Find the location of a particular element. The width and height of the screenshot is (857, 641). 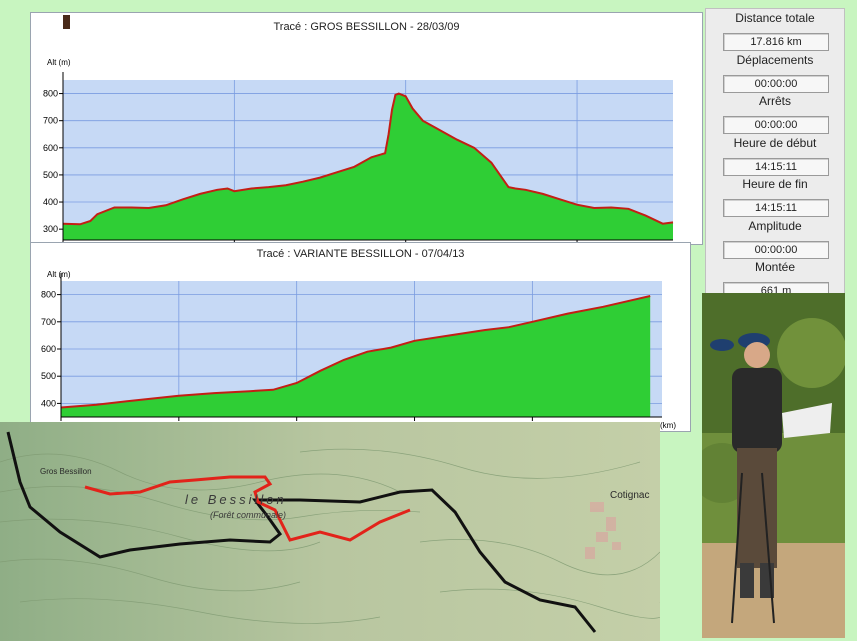

top-chart-title: Tracé : GROS BESSILLON - 28/03/09 is located at coordinates (366, 27).